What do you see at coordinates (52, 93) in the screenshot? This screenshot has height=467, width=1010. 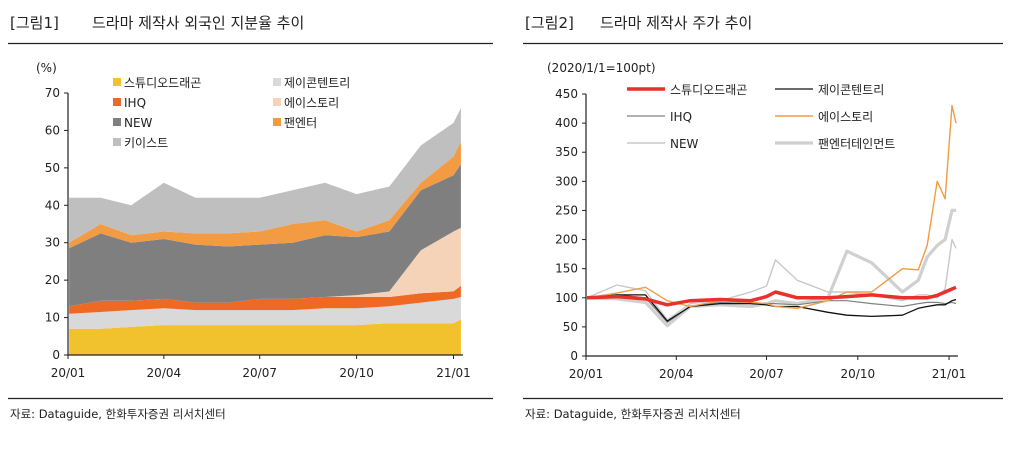 I see `y-tick-label: 70` at bounding box center [52, 93].